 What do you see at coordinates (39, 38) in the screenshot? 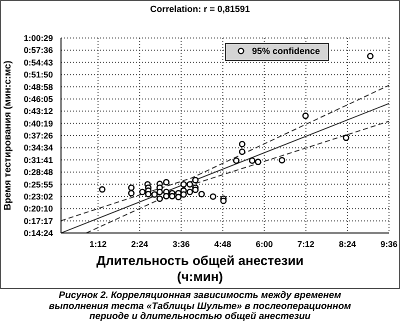
I see `y-tick-label: 1:00:29` at bounding box center [39, 38].